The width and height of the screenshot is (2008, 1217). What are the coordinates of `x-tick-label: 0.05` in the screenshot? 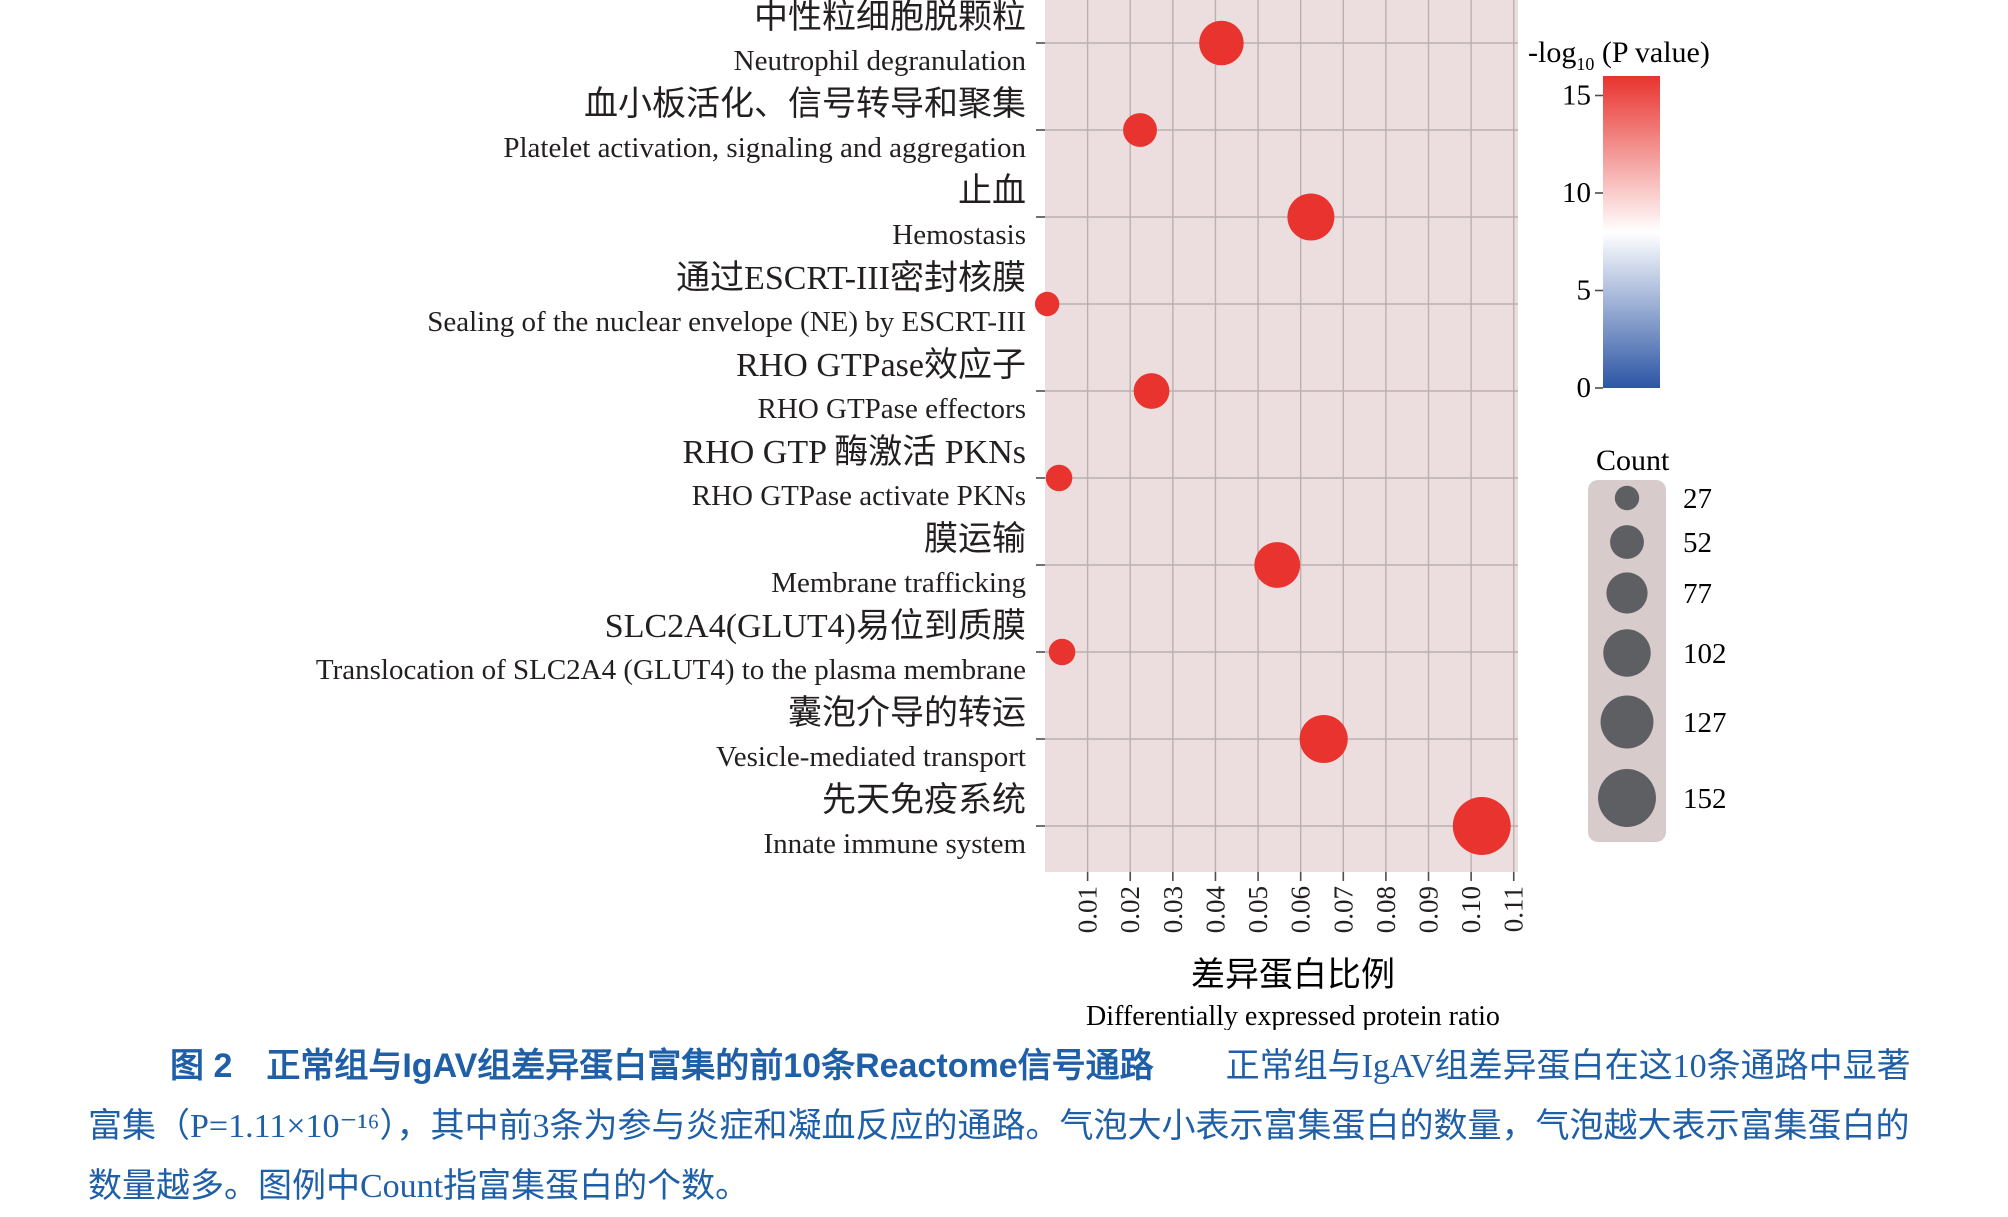 It's located at (1258, 909).